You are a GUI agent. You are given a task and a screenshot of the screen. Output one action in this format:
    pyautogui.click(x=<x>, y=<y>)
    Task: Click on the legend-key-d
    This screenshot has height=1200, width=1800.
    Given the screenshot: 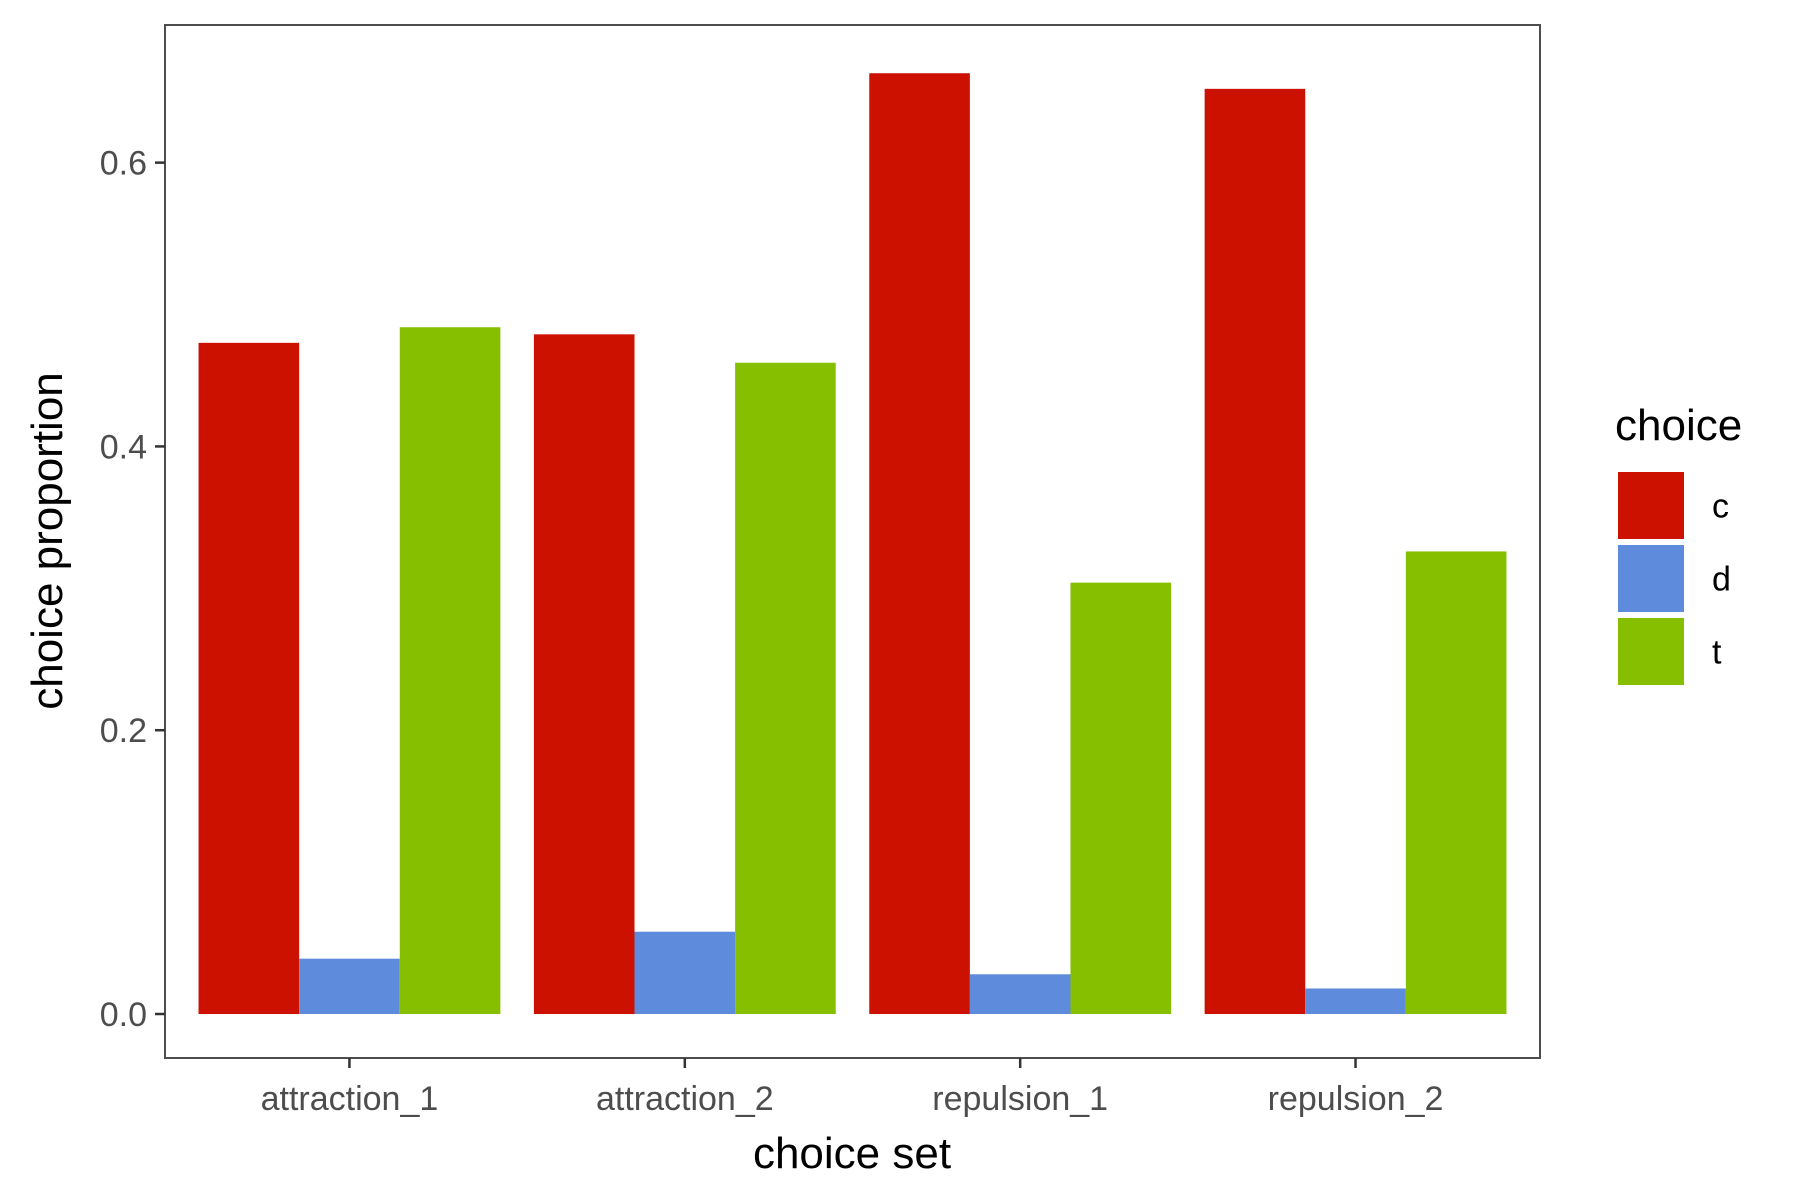 What is the action you would take?
    pyautogui.click(x=1651, y=578)
    